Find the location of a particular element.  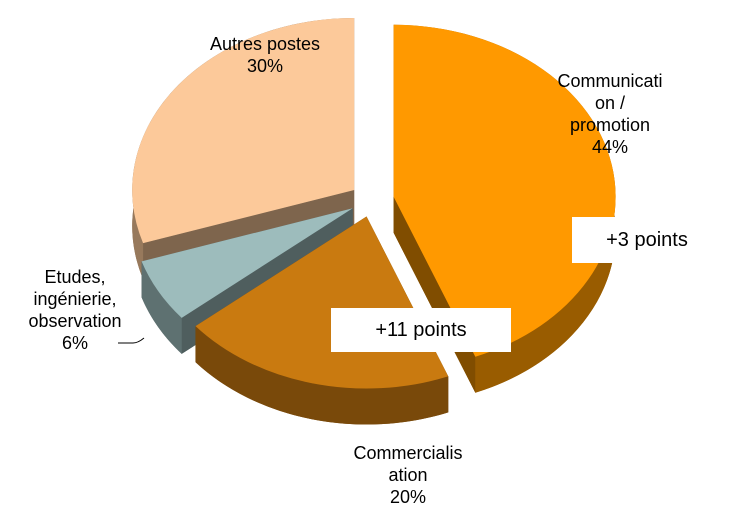

slice-label: Commercialis ation 20% is located at coordinates (407, 475).